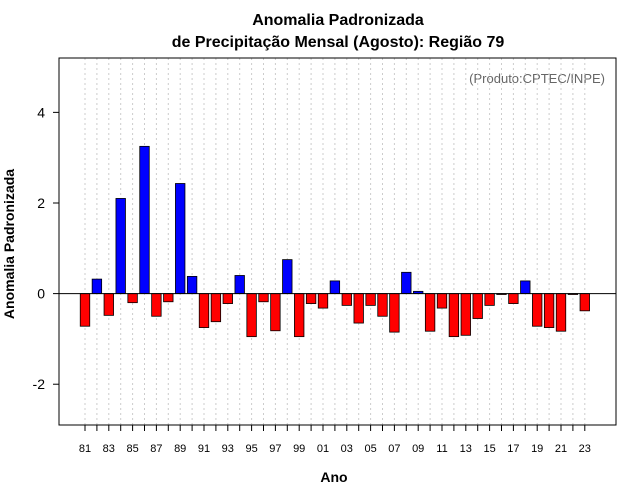  What do you see at coordinates (41, 203) in the screenshot?
I see `ytick-label-2: 2` at bounding box center [41, 203].